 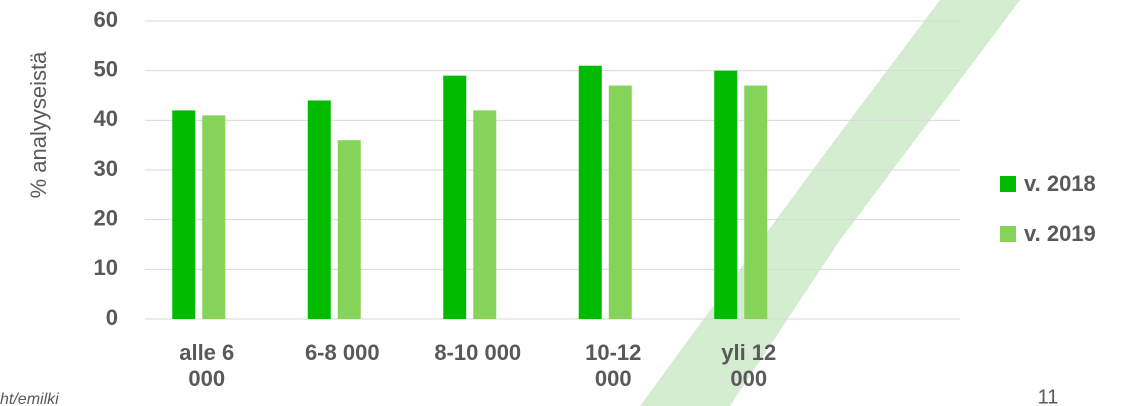 I want to click on y-tick-label: 10, so click(x=106, y=267).